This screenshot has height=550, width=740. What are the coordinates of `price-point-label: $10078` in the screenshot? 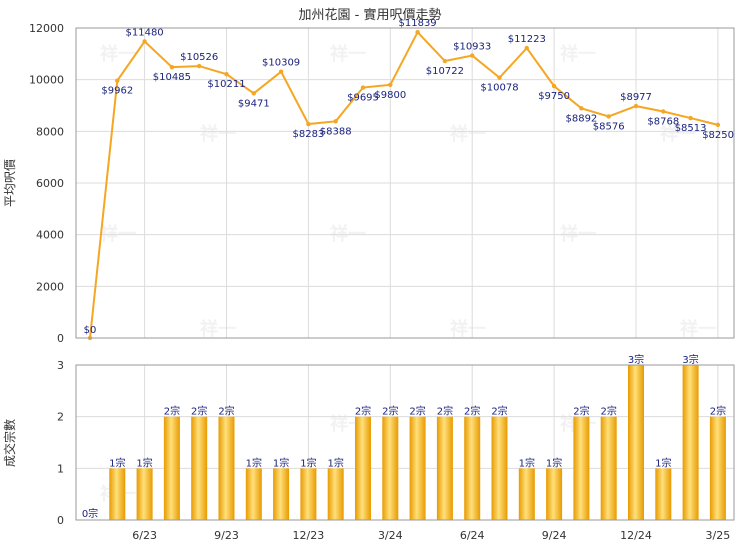 It's located at (499, 88).